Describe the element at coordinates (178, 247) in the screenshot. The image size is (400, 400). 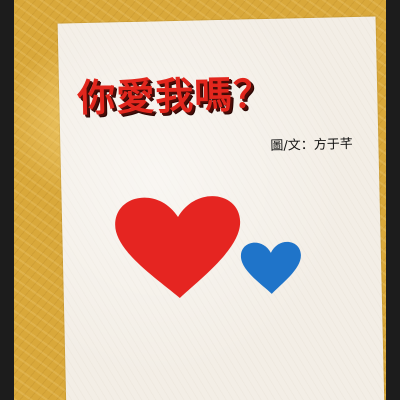
I see `big-red-heart` at that location.